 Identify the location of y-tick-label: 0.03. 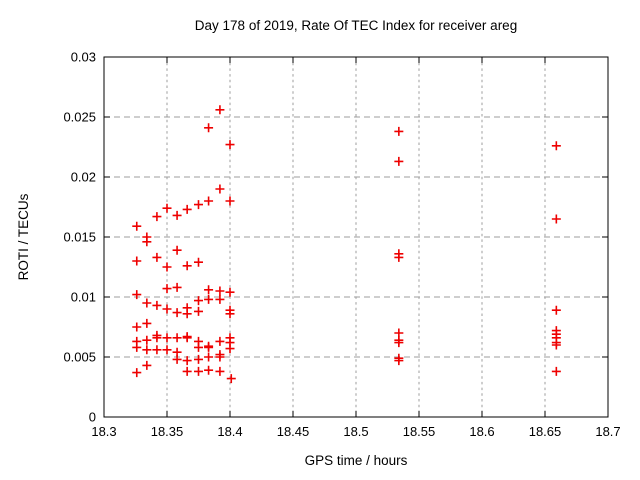
(83, 57).